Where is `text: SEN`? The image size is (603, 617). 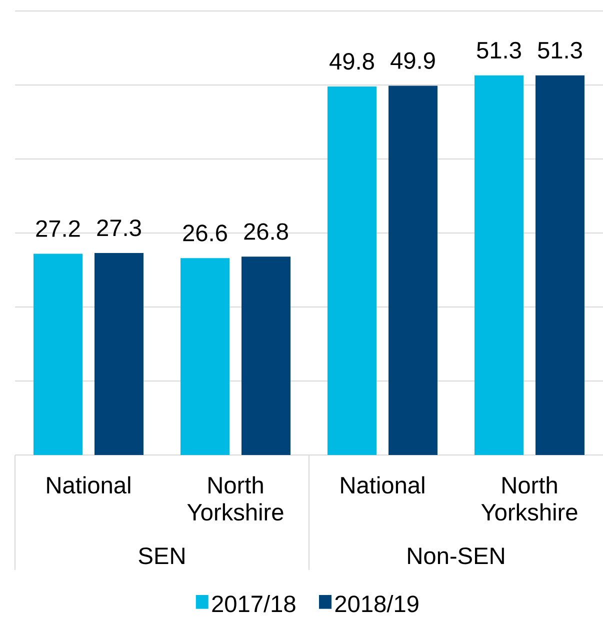
text: SEN is located at coordinates (161, 556).